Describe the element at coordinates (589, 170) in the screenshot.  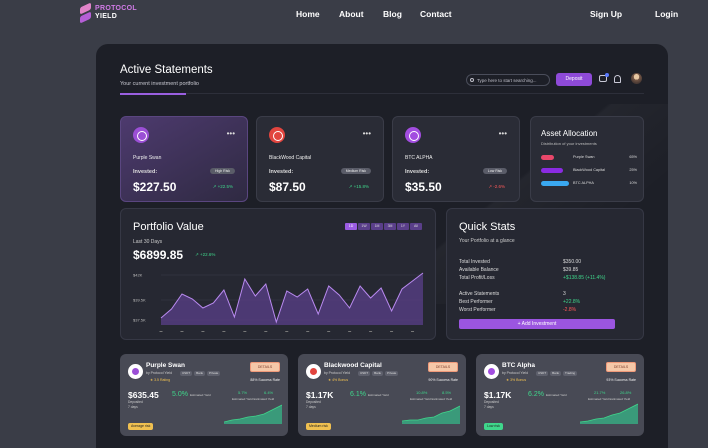
I see `allocation-name: BlackWood Capital` at that location.